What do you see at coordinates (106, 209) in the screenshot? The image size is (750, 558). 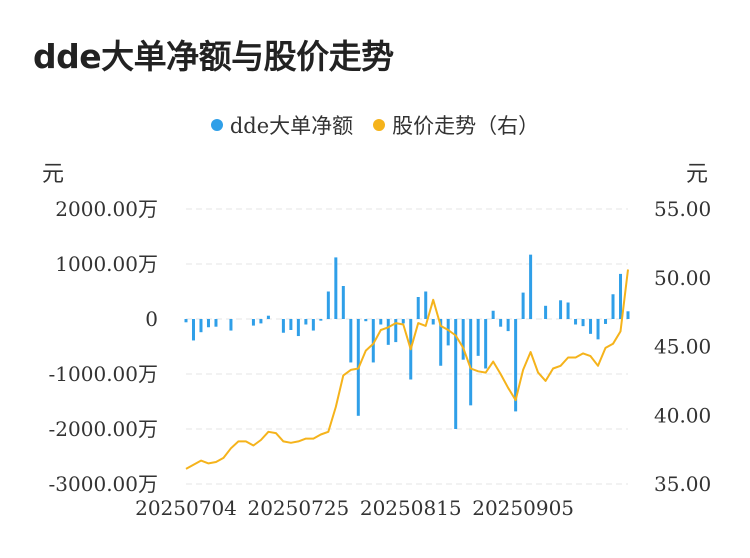 I see `left-tick-label: 2000.00万` at bounding box center [106, 209].